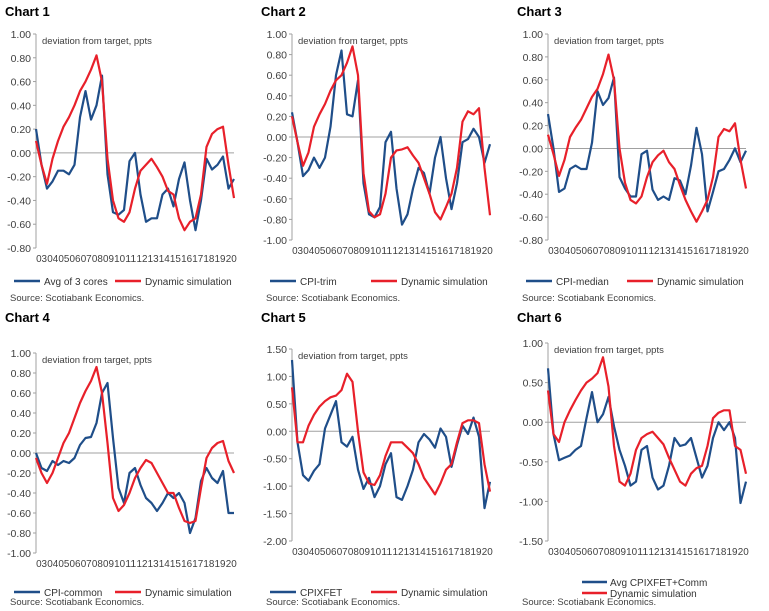 This screenshot has width=769, height=611. Describe the element at coordinates (135, 143) in the screenshot. I see `series-line-simulation` at that location.